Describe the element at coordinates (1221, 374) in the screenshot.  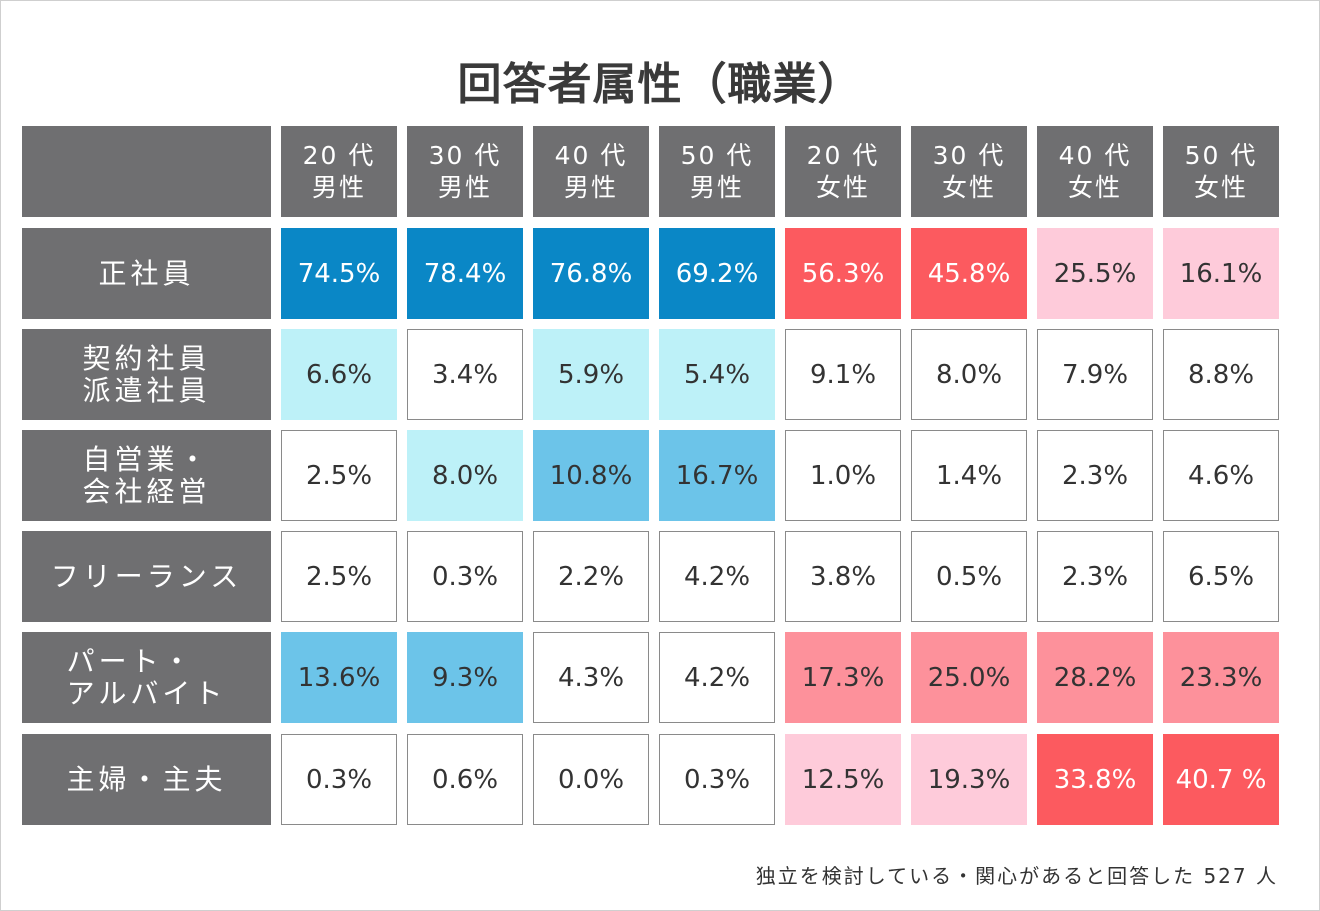
I see `data-cell: 8.8%` at that location.